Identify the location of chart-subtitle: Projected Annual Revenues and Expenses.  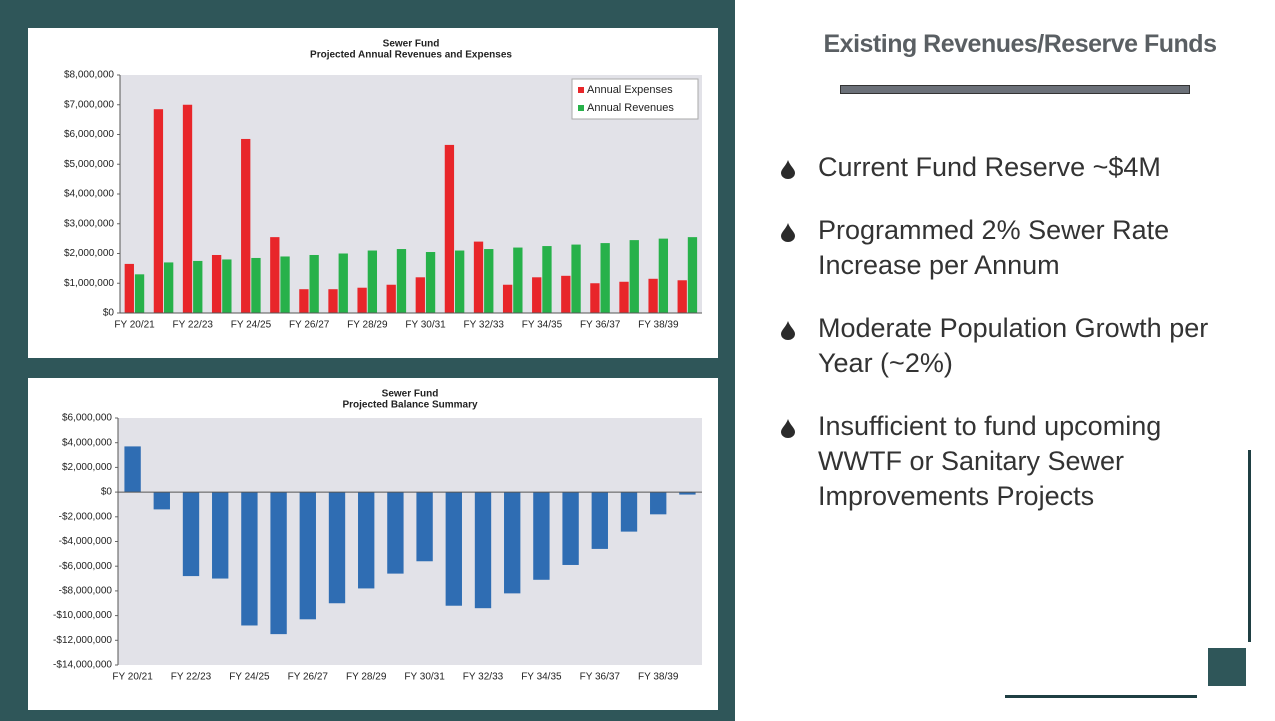
(411, 55).